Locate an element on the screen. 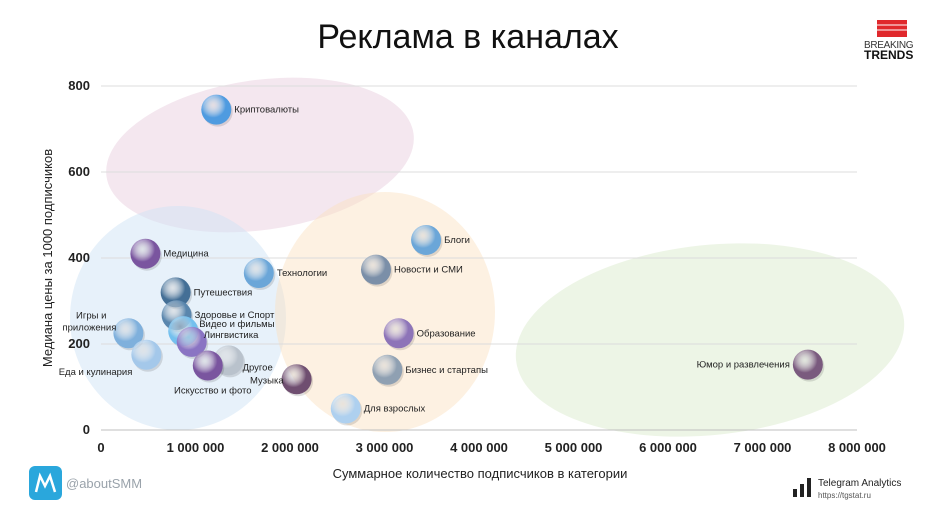 The height and width of the screenshot is (523, 927). x-tick-label: 7 000 000 is located at coordinates (763, 447).